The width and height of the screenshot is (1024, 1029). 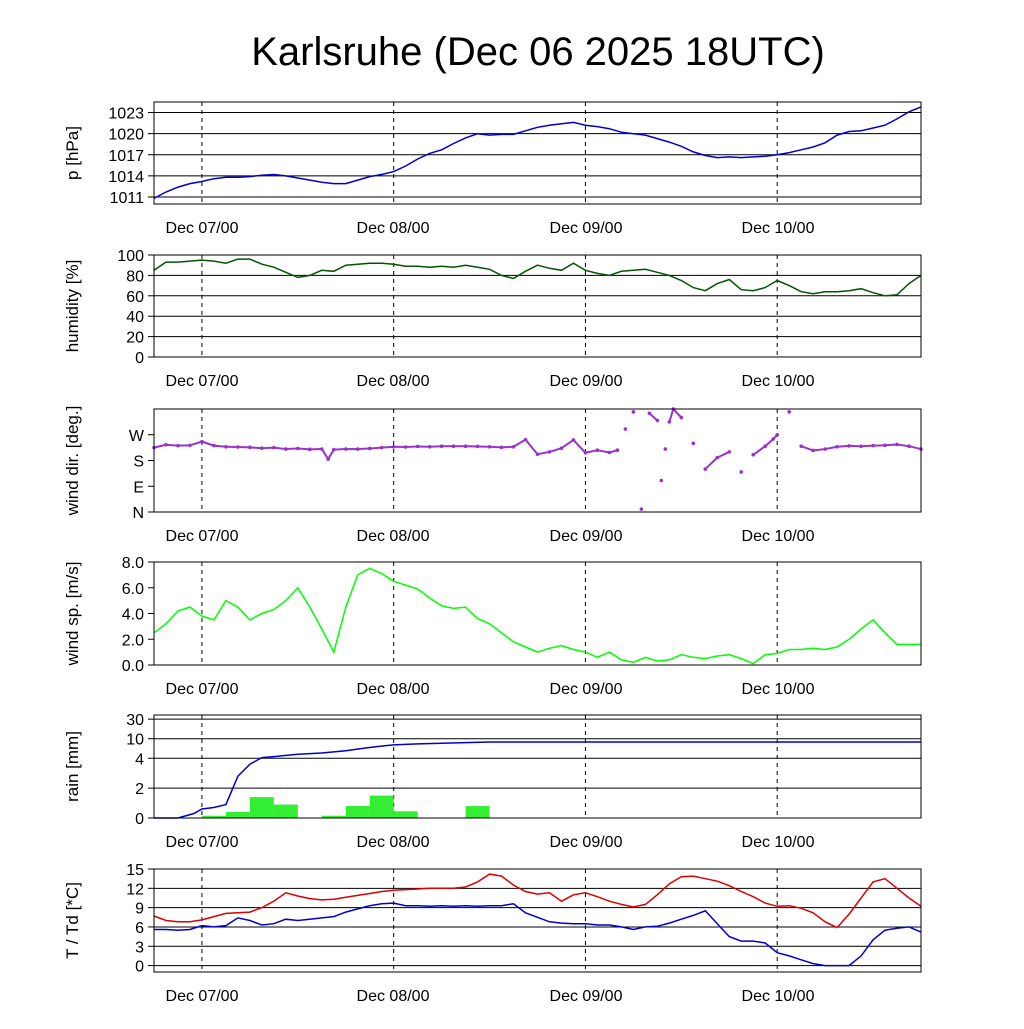 What do you see at coordinates (202, 381) in the screenshot?
I see `humidity-xtick-label: Dec 07/00` at bounding box center [202, 381].